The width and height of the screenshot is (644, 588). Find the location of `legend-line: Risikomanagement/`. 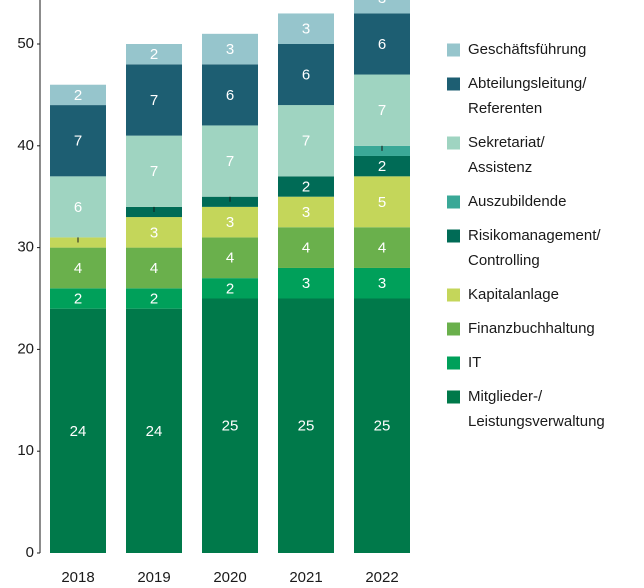

legend-line: Risikomanagement/ is located at coordinates (534, 235).